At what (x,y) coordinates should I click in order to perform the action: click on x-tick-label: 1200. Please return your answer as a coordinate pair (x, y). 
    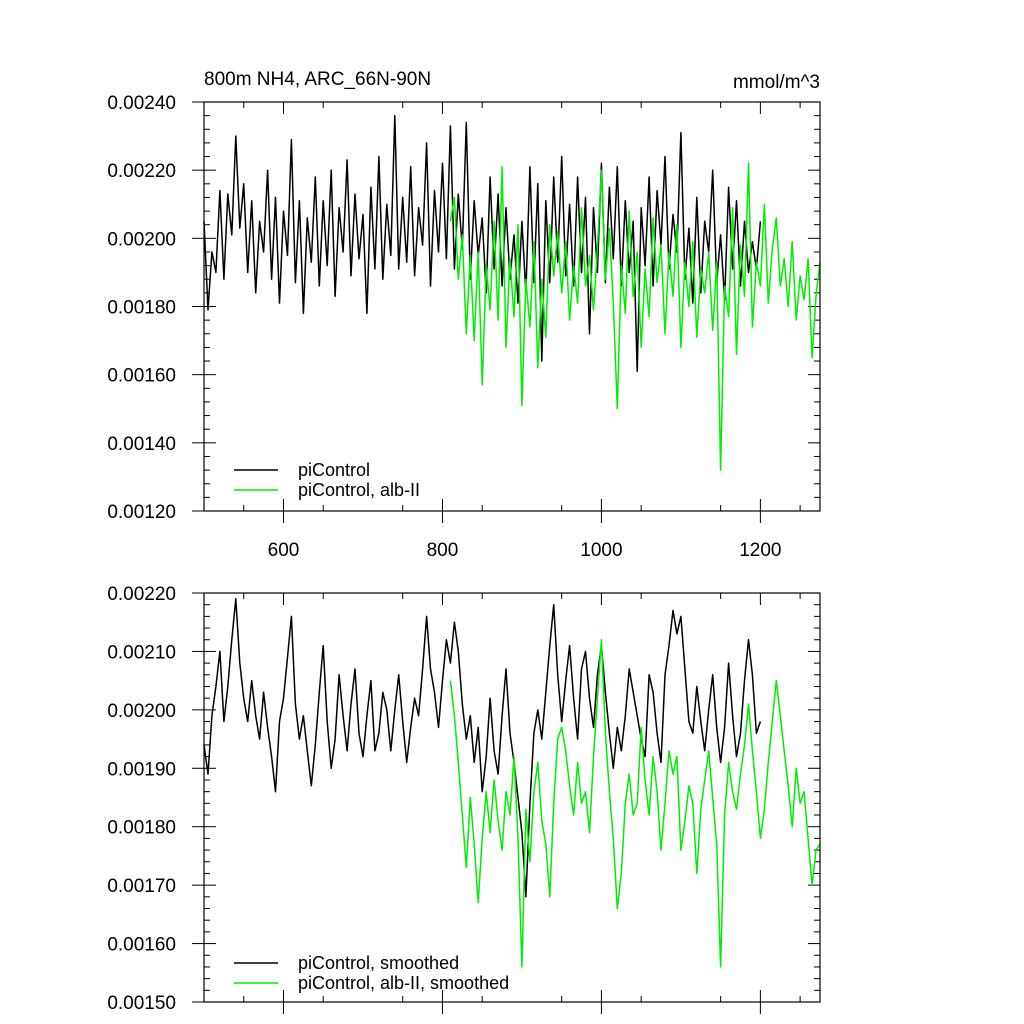
    Looking at the image, I should click on (760, 550).